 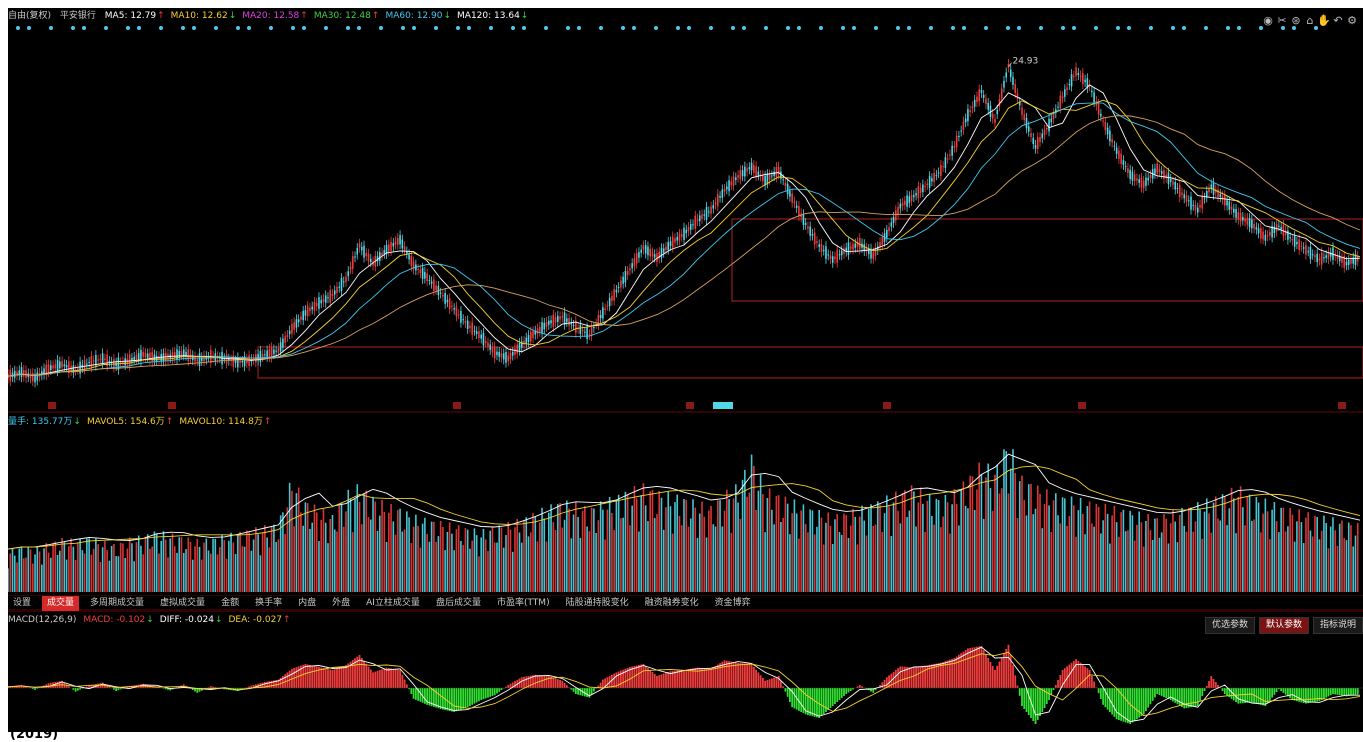 What do you see at coordinates (1338, 625) in the screenshot?
I see `param-button-2: 指标说明` at bounding box center [1338, 625].